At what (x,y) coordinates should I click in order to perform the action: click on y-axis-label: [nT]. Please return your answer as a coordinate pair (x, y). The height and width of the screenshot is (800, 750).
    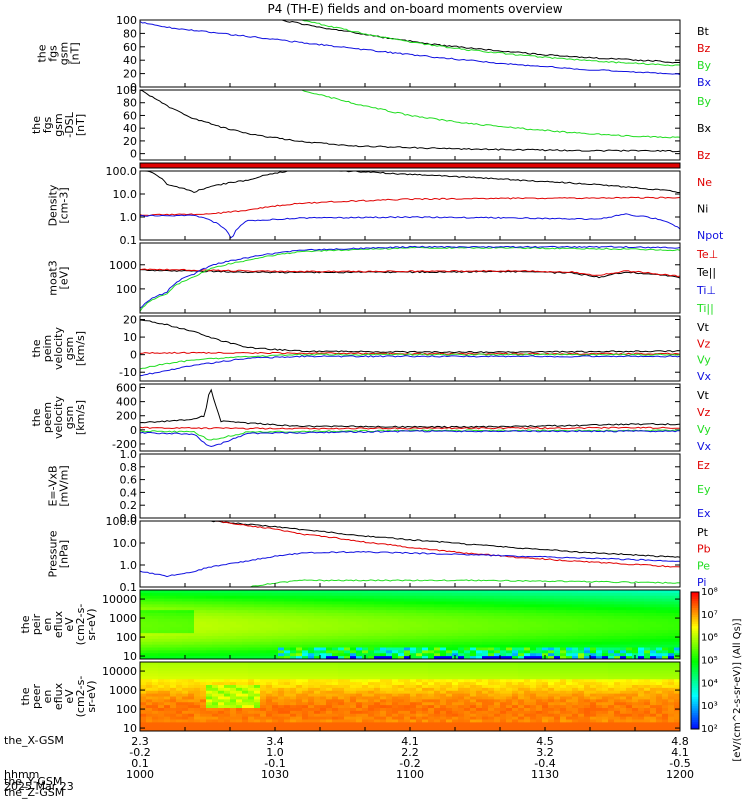
    Looking at the image, I should click on (75, 53).